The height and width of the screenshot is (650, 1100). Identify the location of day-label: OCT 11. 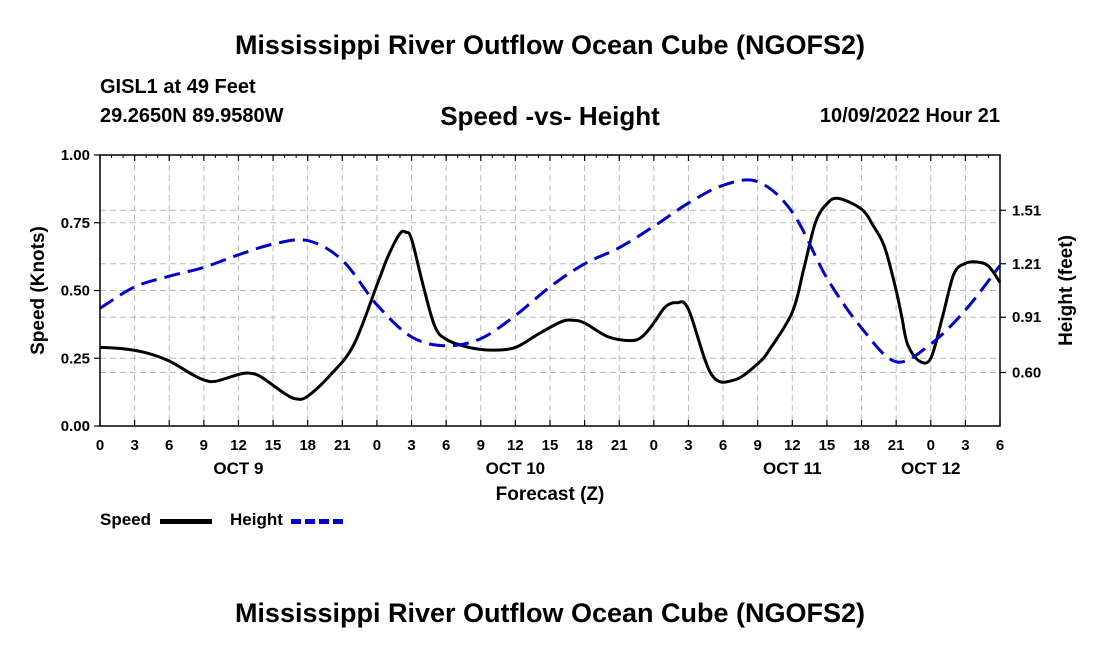
(792, 468).